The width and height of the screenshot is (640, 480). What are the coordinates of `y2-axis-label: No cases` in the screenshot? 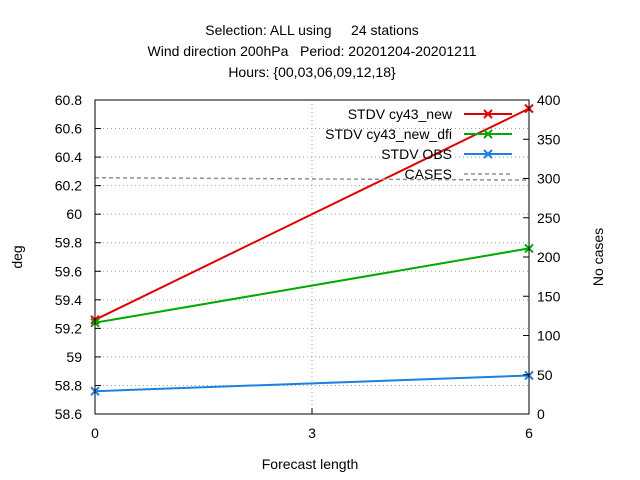 It's located at (598, 257).